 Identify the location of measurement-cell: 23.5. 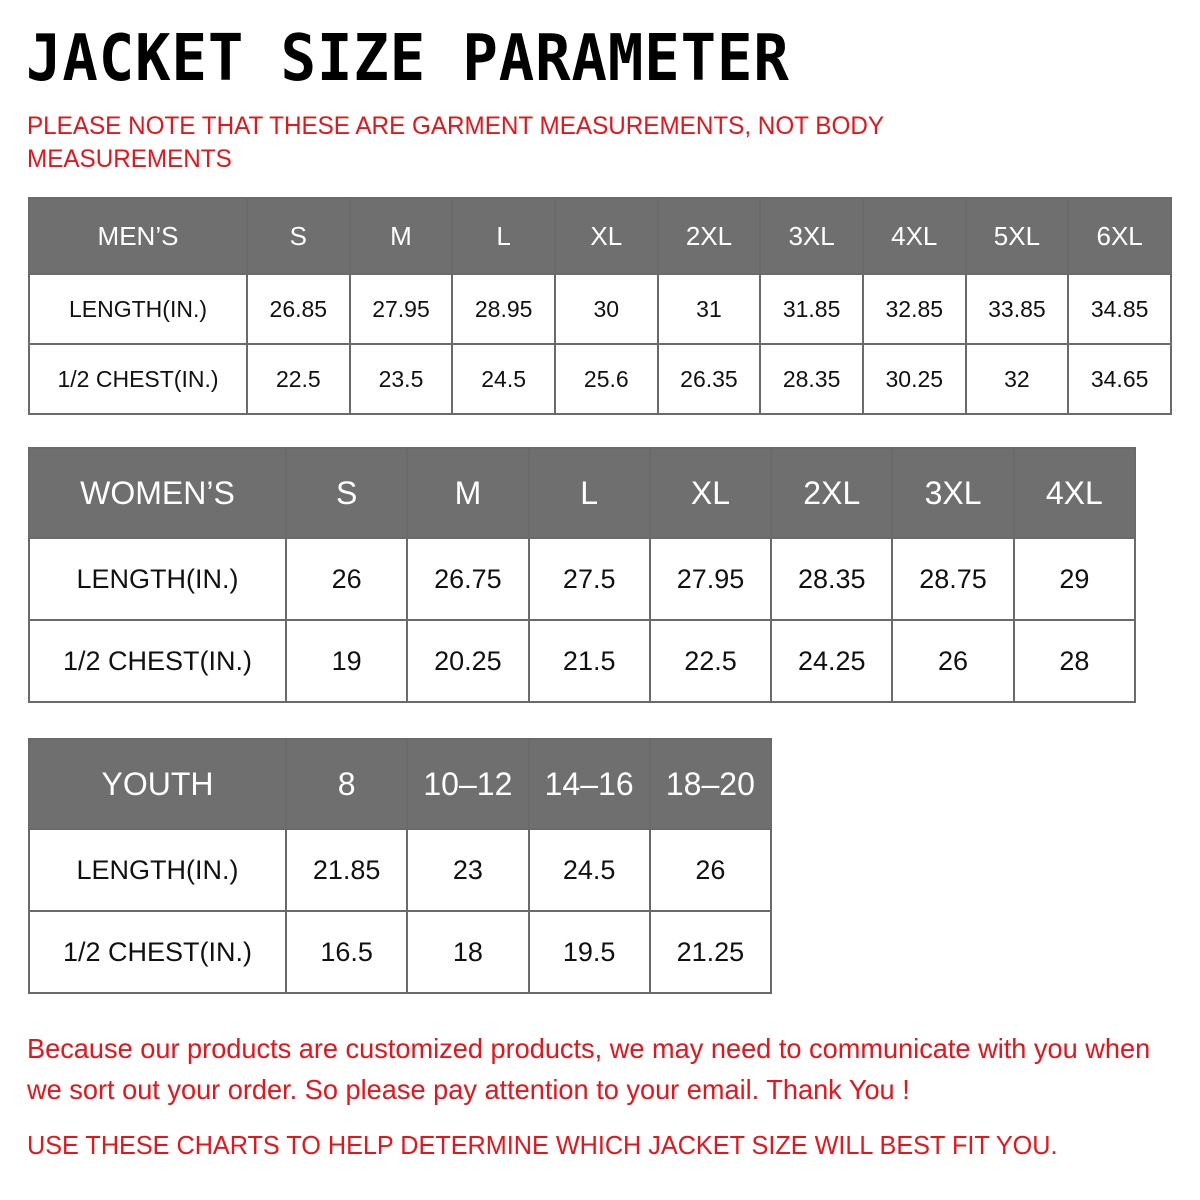
(401, 379).